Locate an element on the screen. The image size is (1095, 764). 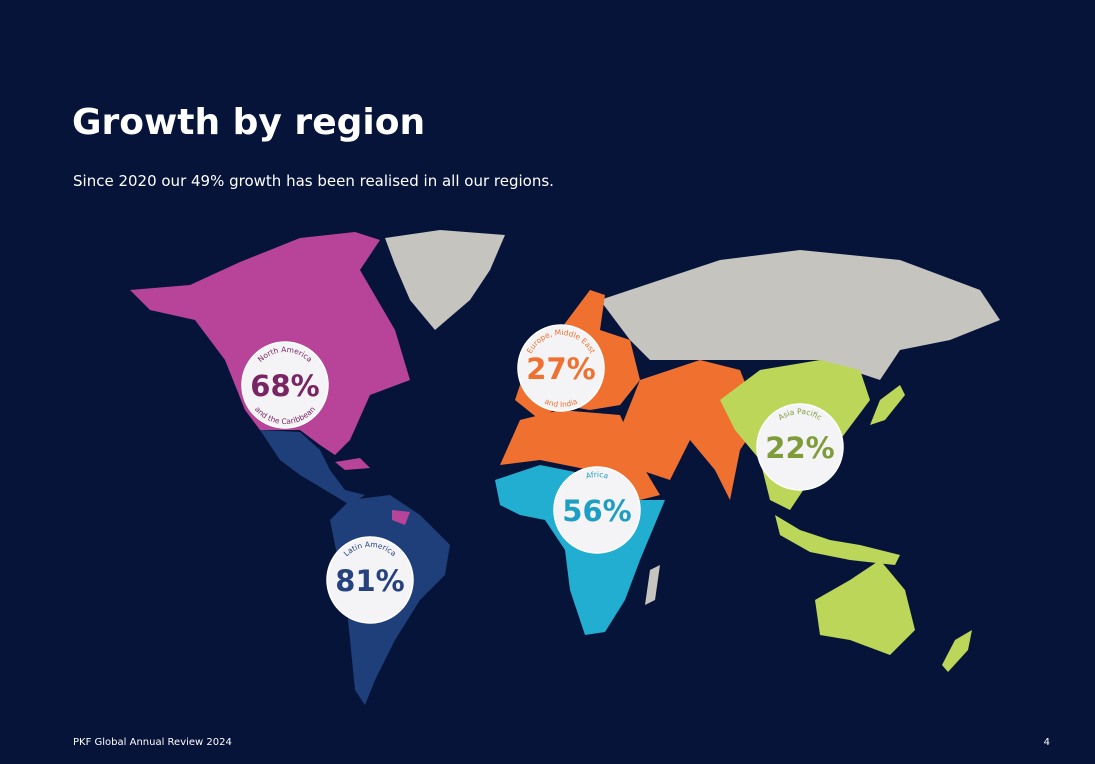
region-label: and India is located at coordinates (560, 403).